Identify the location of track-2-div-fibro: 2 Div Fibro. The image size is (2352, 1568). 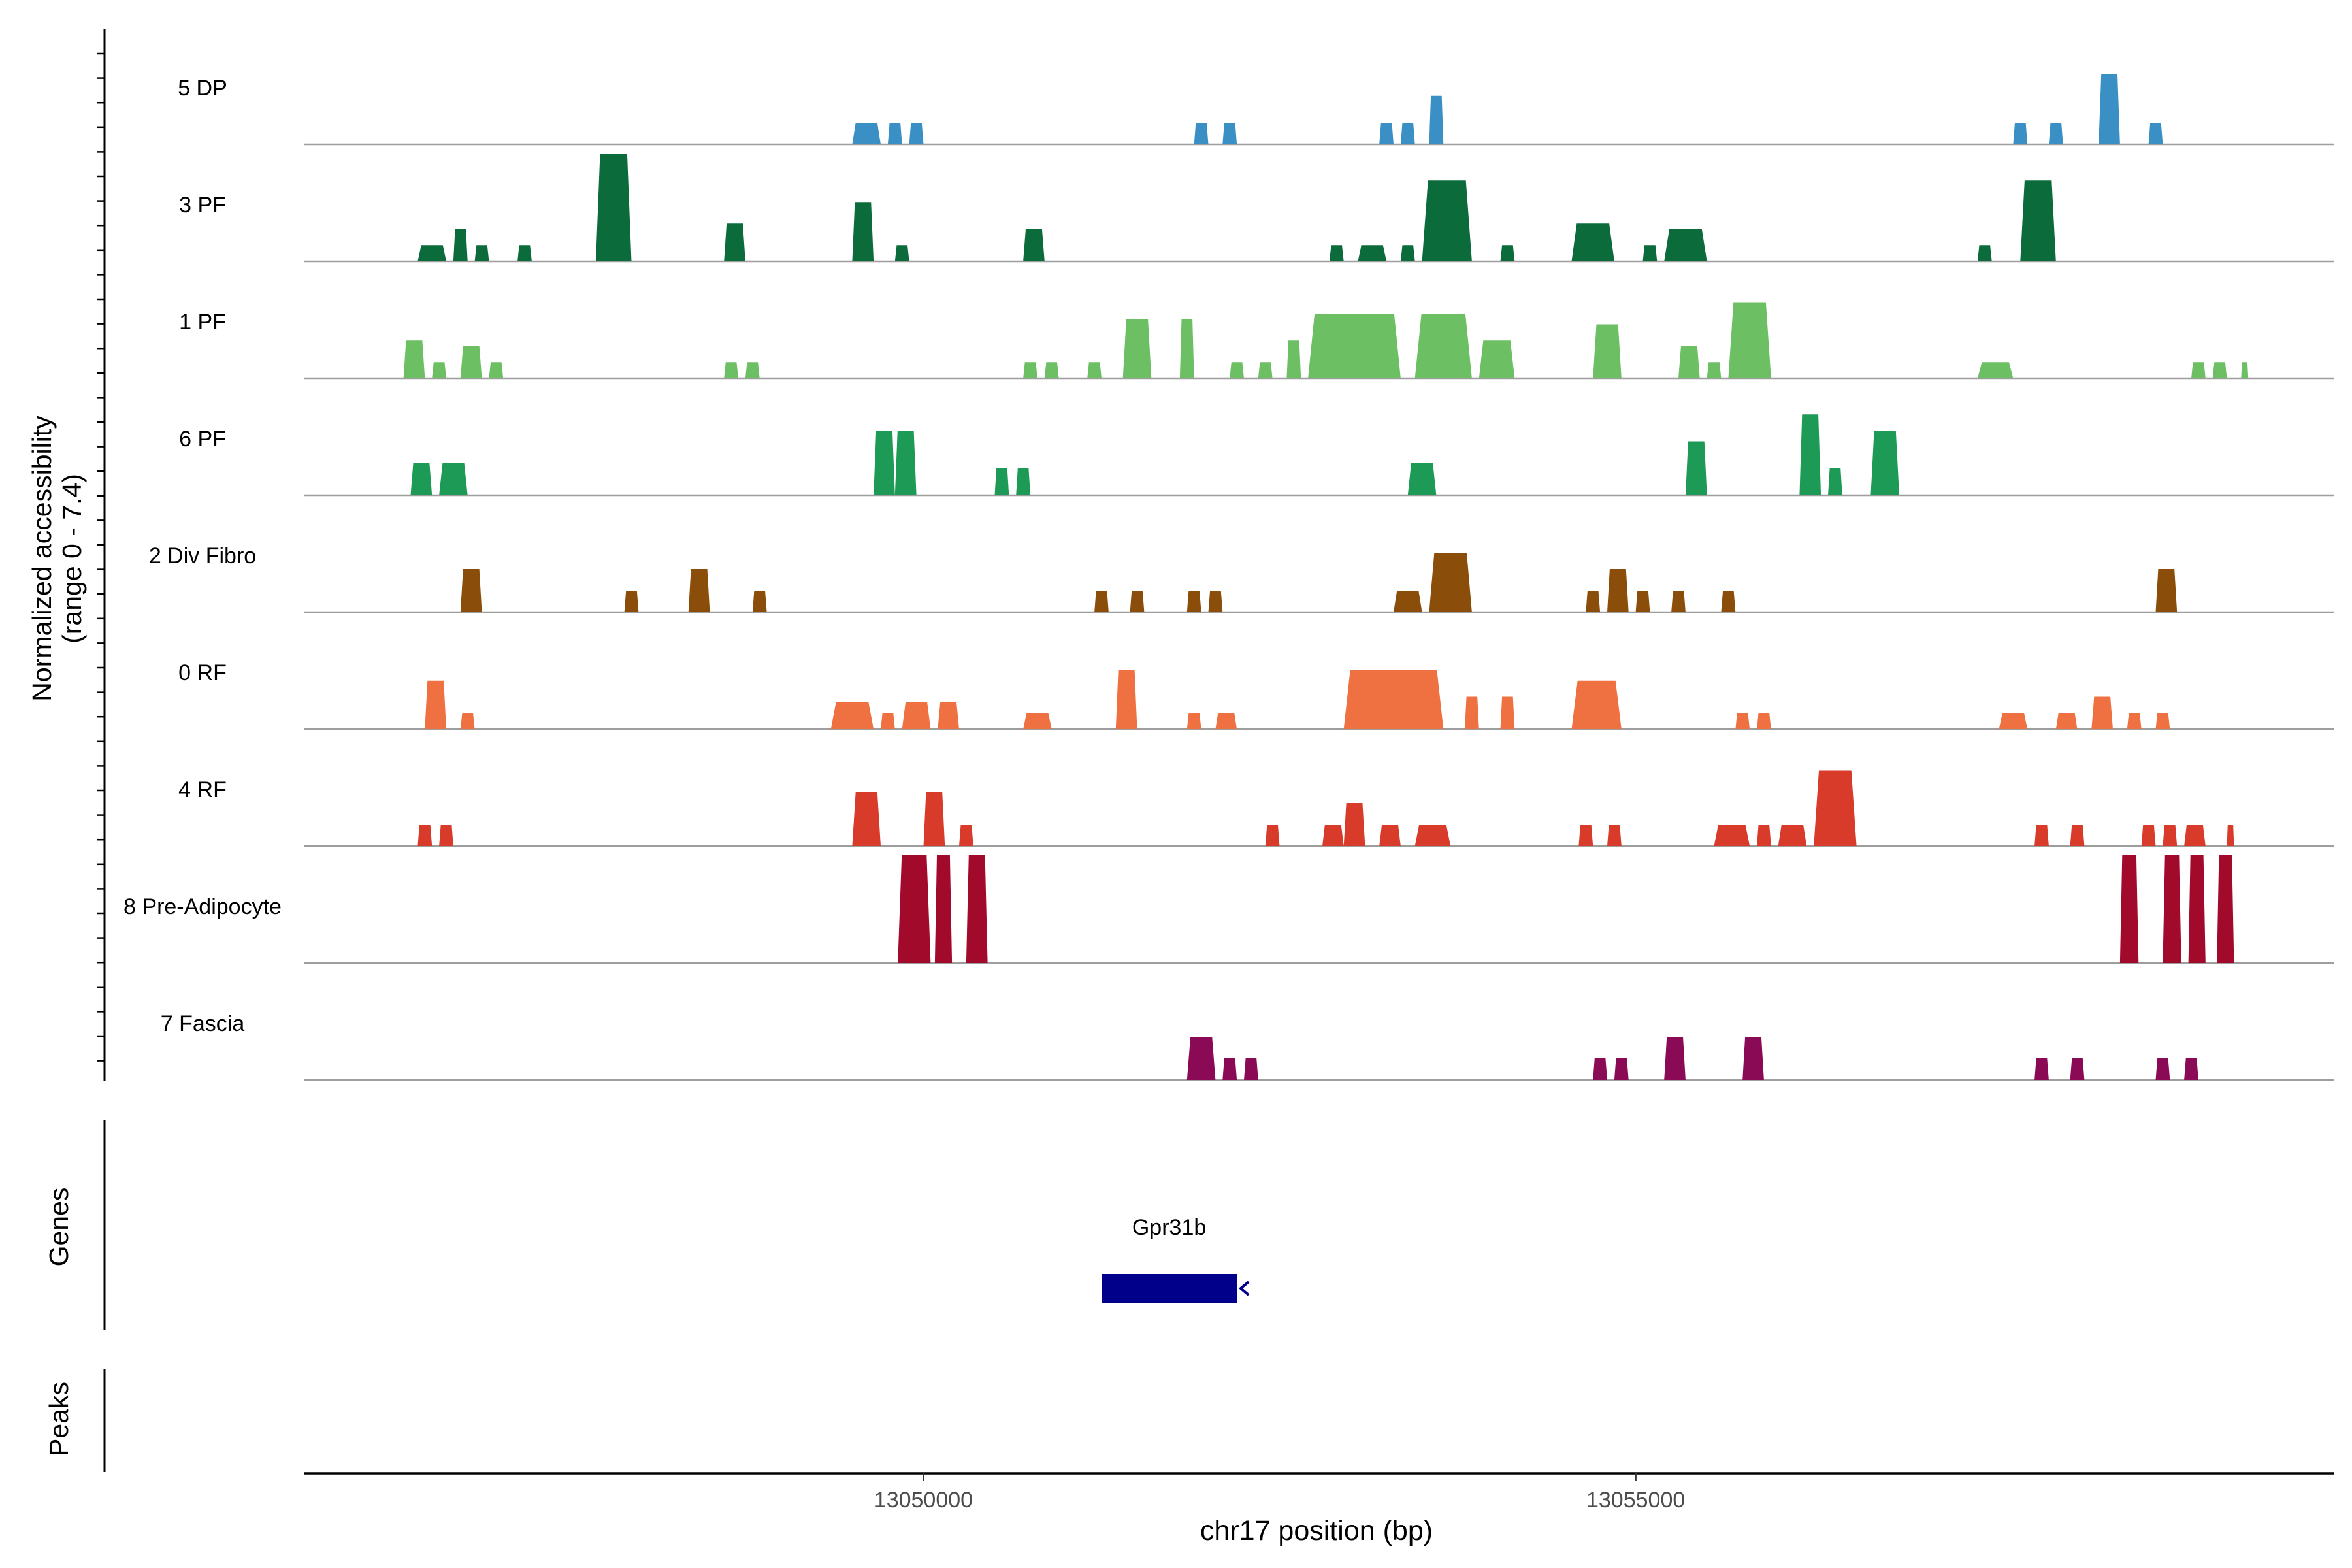
(1241, 578).